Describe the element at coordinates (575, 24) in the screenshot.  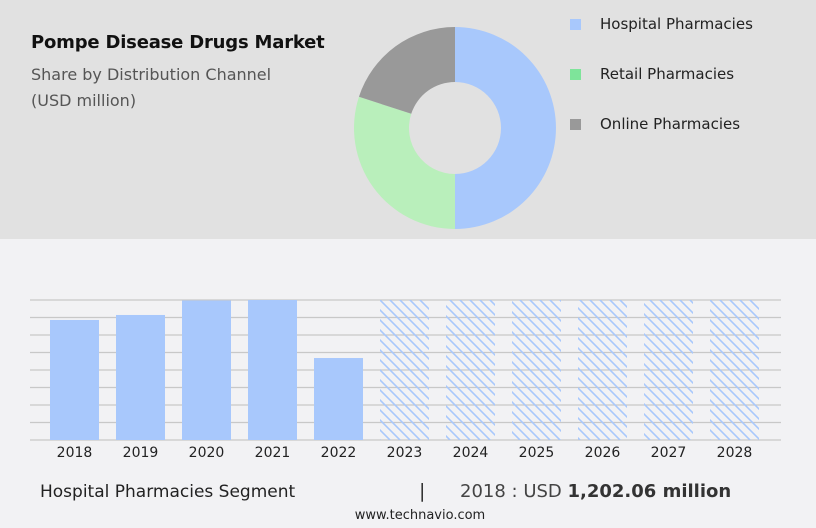
I see `legend-swatch-hospital` at that location.